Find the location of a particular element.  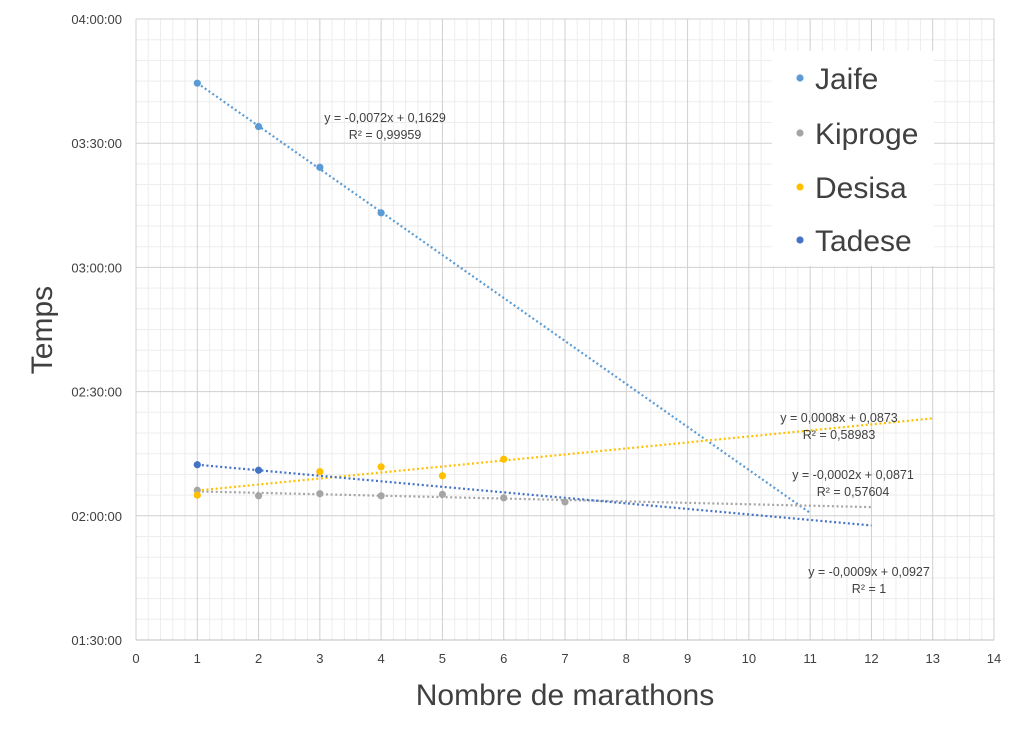

y-tick-label: 04:00:00 is located at coordinates (96, 19).